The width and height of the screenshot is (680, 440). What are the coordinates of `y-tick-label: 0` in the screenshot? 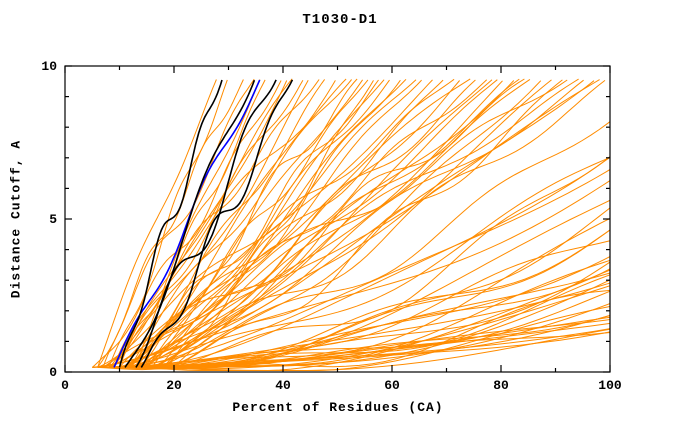 It's located at (53, 372).